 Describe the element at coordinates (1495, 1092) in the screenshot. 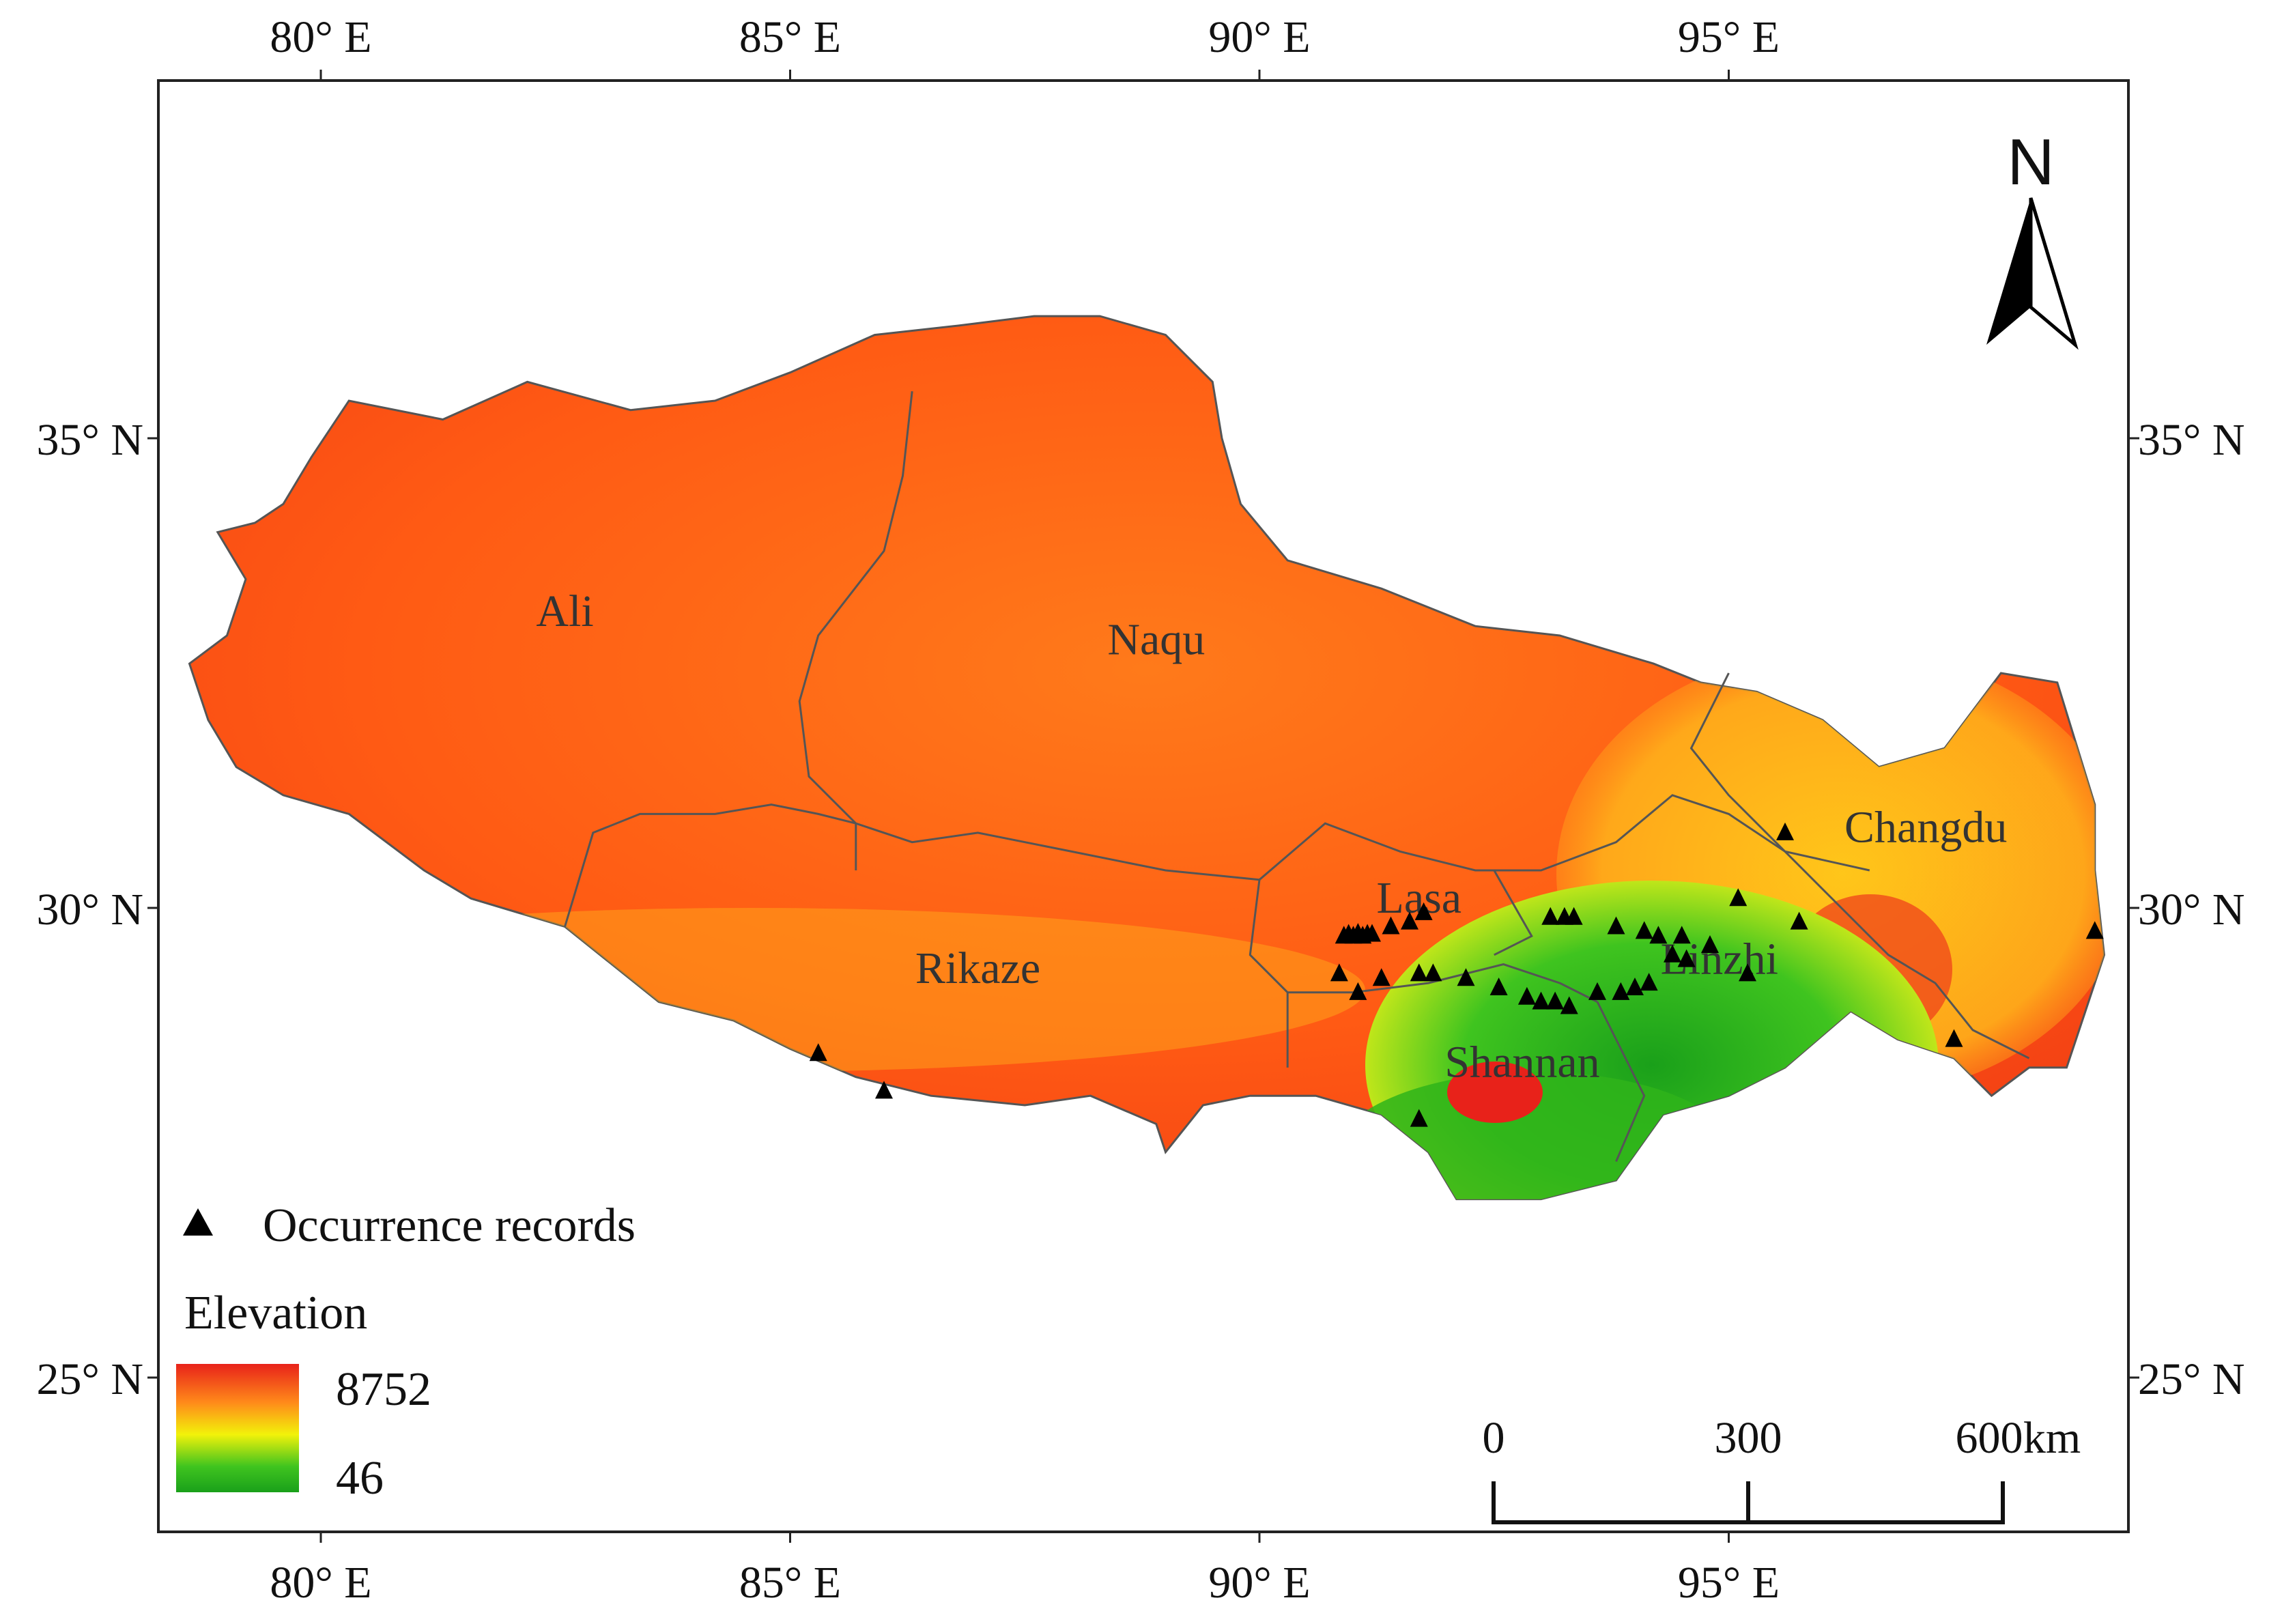

I see `high-peak` at that location.